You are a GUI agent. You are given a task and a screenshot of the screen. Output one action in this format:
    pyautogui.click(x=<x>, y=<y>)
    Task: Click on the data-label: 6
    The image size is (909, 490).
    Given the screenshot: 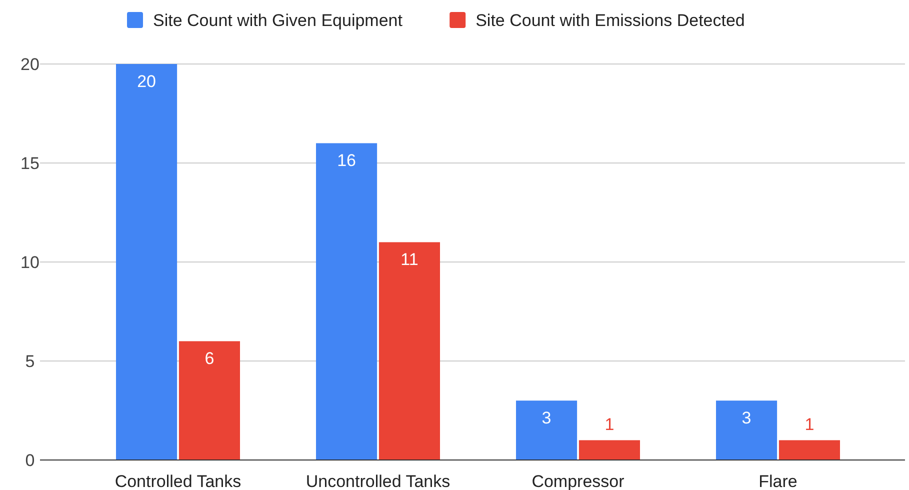 What is the action you would take?
    pyautogui.click(x=209, y=358)
    